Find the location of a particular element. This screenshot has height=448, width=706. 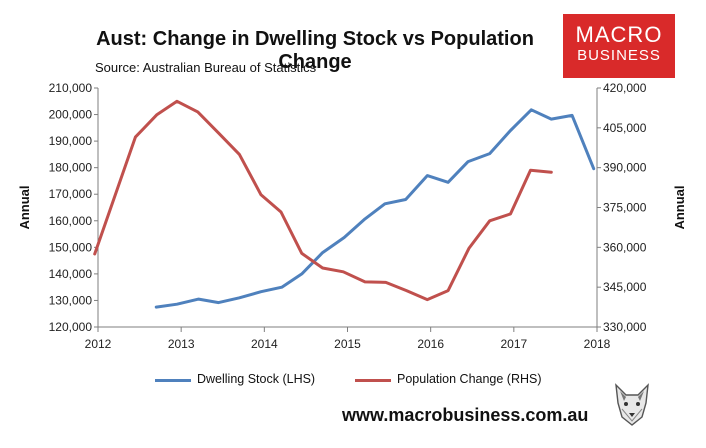

x-tick-label: 2018 is located at coordinates (597, 344).